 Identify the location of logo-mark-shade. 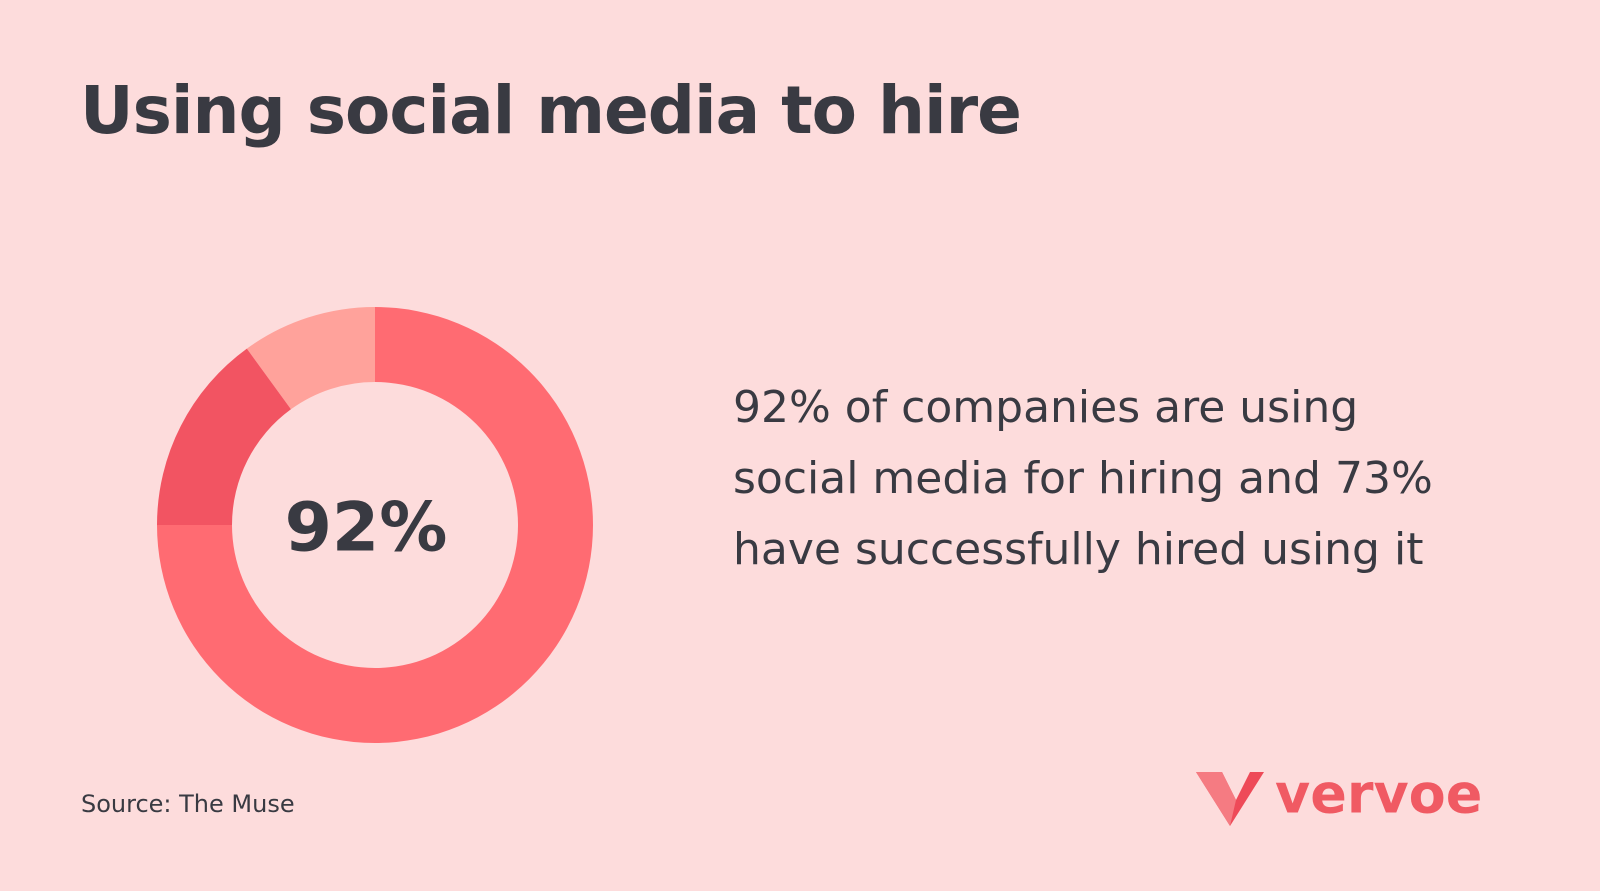
(1216, 799).